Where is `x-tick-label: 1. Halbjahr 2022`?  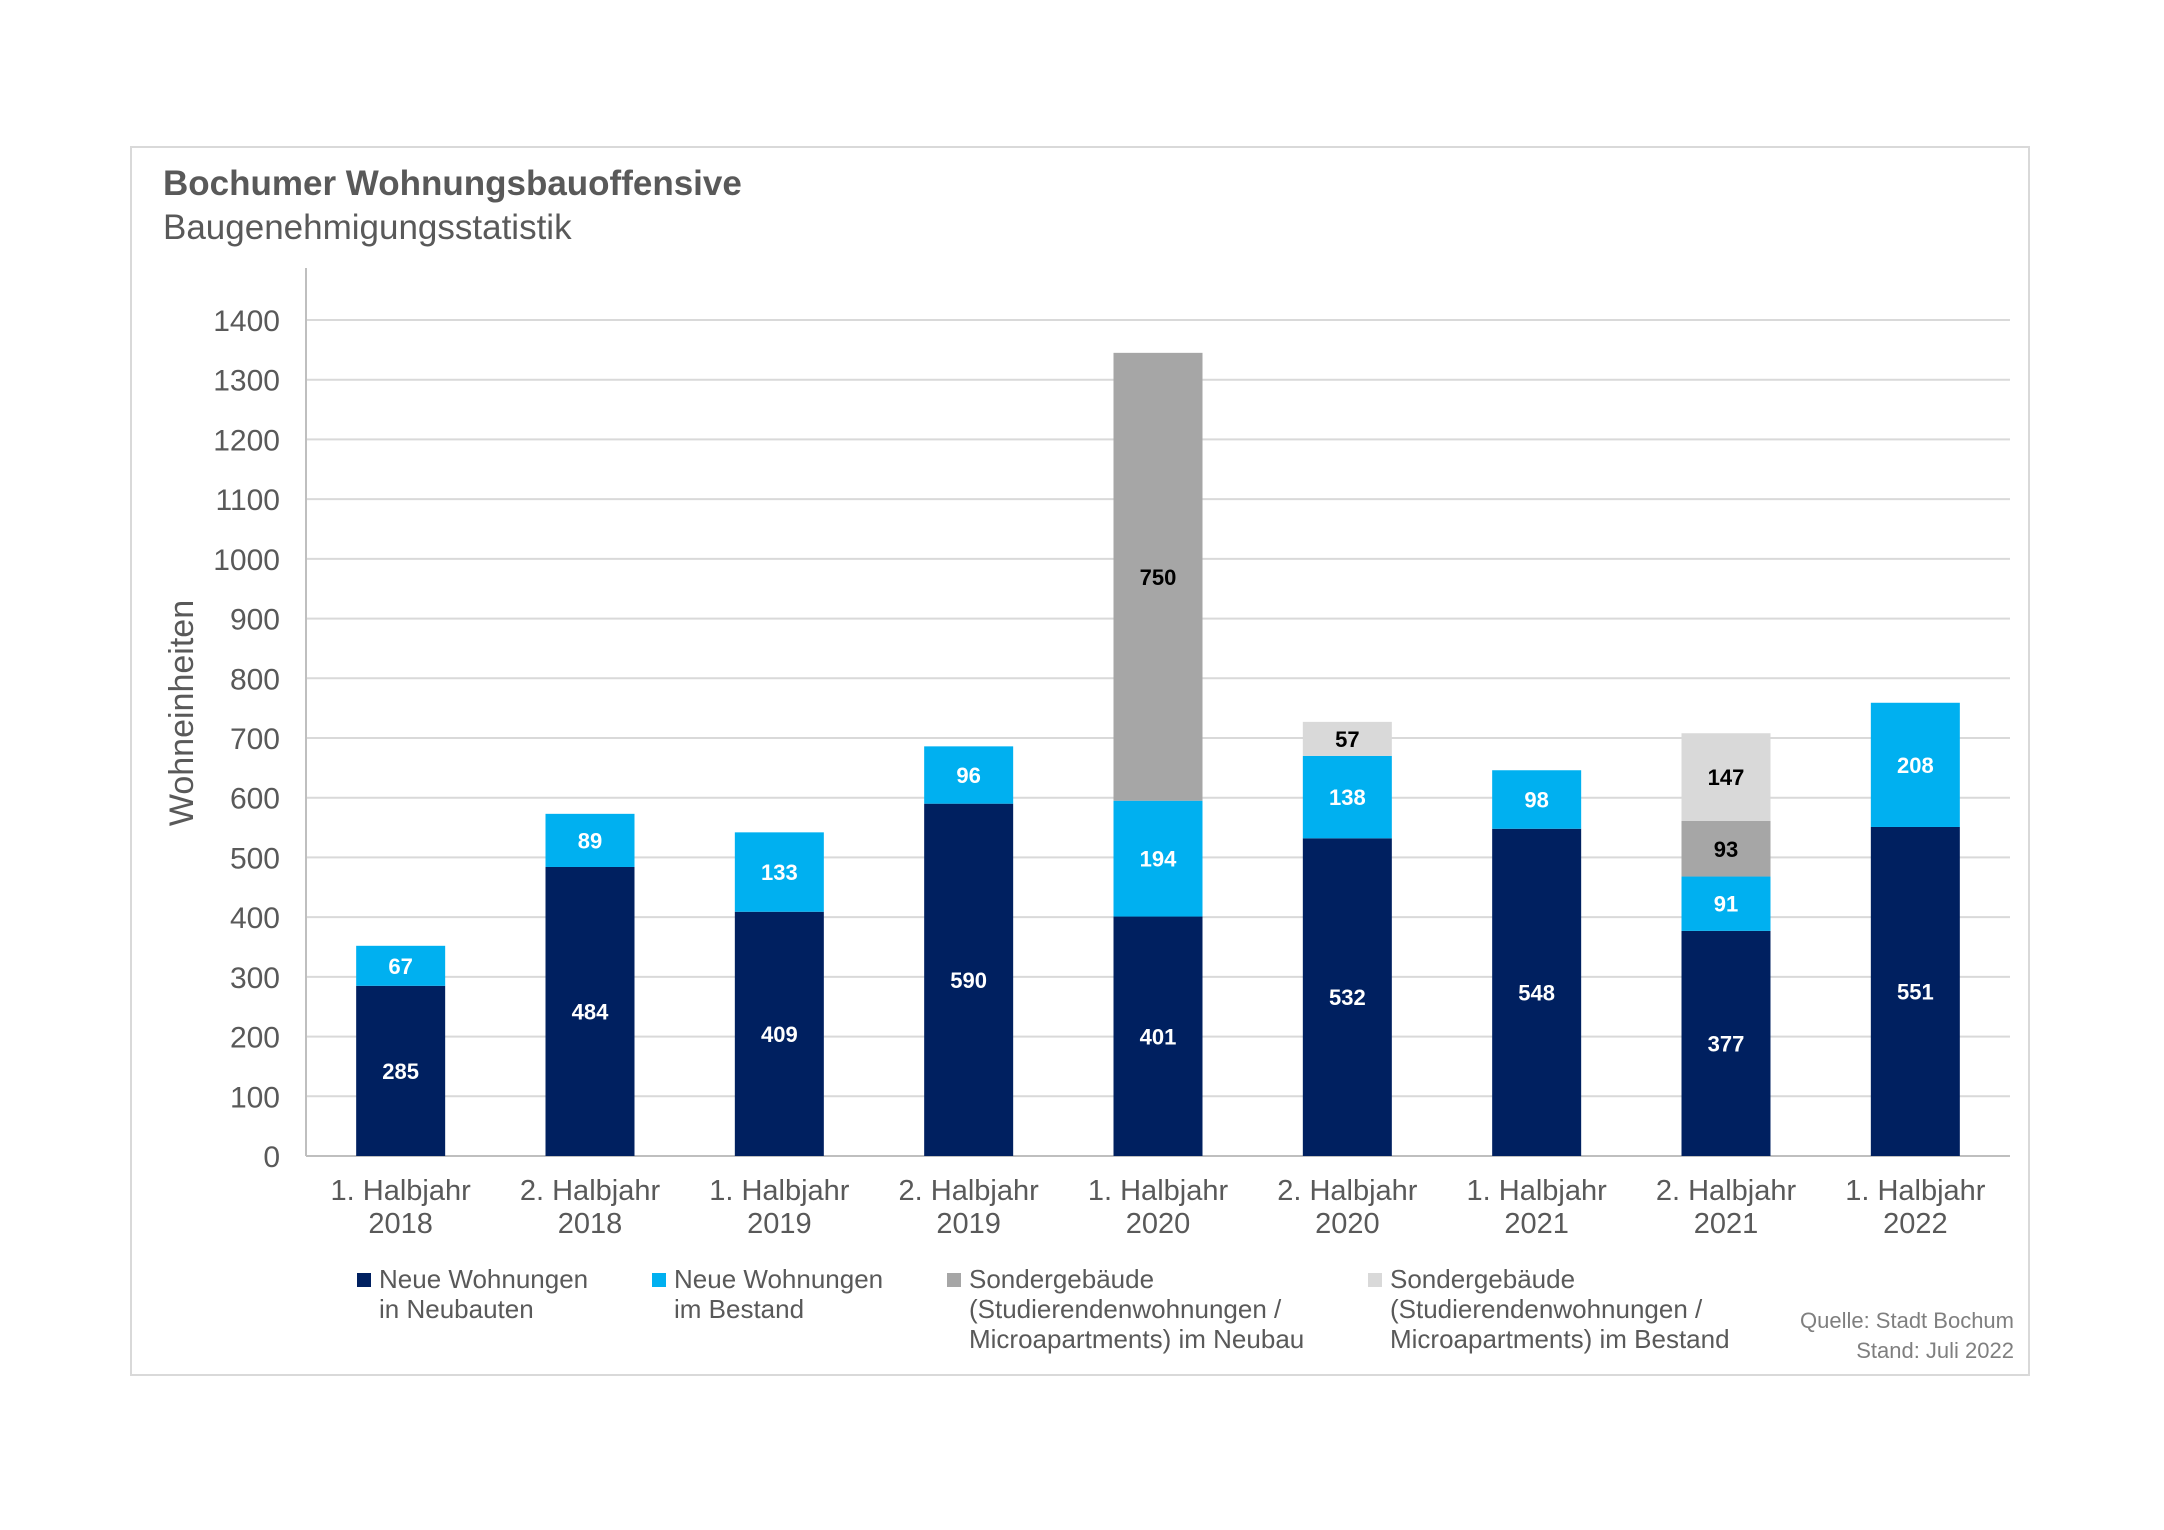
x-tick-label: 1. Halbjahr 2022 is located at coordinates (1915, 1207).